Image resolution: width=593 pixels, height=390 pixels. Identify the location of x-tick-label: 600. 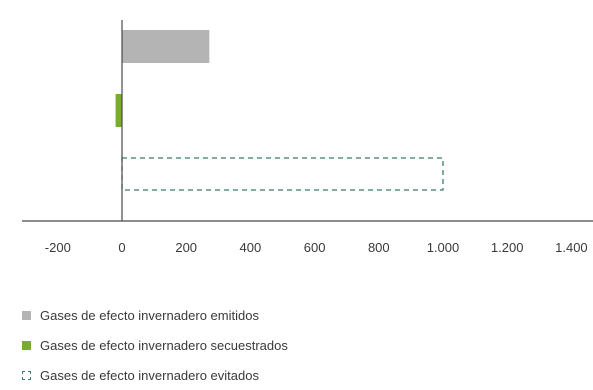
(315, 247).